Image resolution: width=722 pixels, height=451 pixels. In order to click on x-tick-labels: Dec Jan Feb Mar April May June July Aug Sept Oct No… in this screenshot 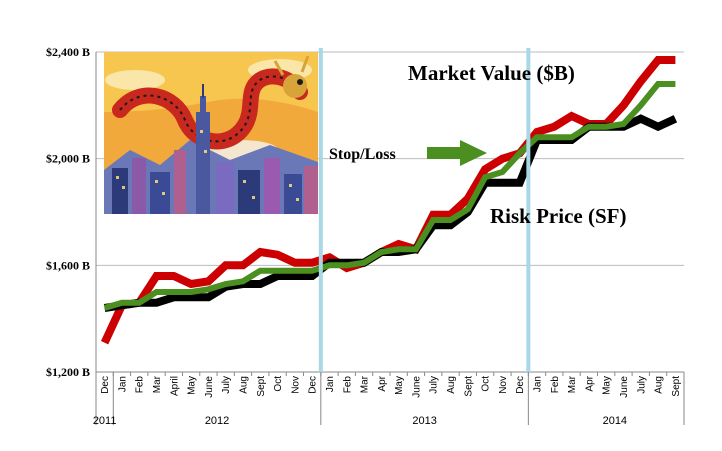, I will do `click(391, 386)`.